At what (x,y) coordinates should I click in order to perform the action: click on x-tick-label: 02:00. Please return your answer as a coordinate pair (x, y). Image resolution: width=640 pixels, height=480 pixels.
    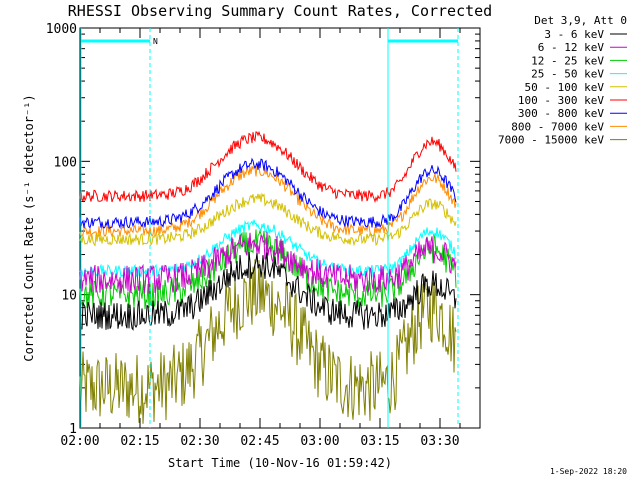
    Looking at the image, I should click on (79, 441).